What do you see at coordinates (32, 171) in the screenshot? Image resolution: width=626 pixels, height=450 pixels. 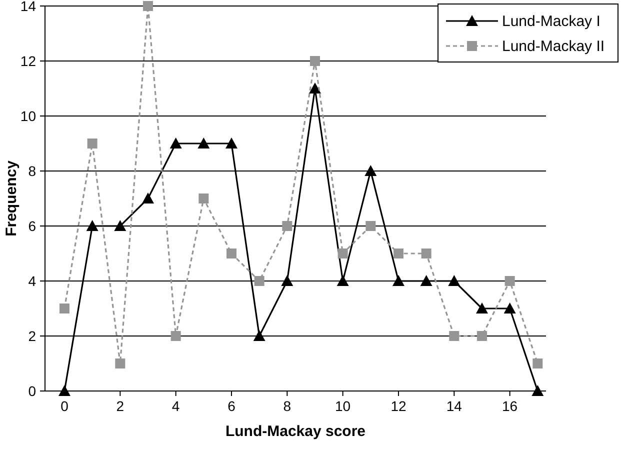 I see `y-tick-label: 8` at bounding box center [32, 171].